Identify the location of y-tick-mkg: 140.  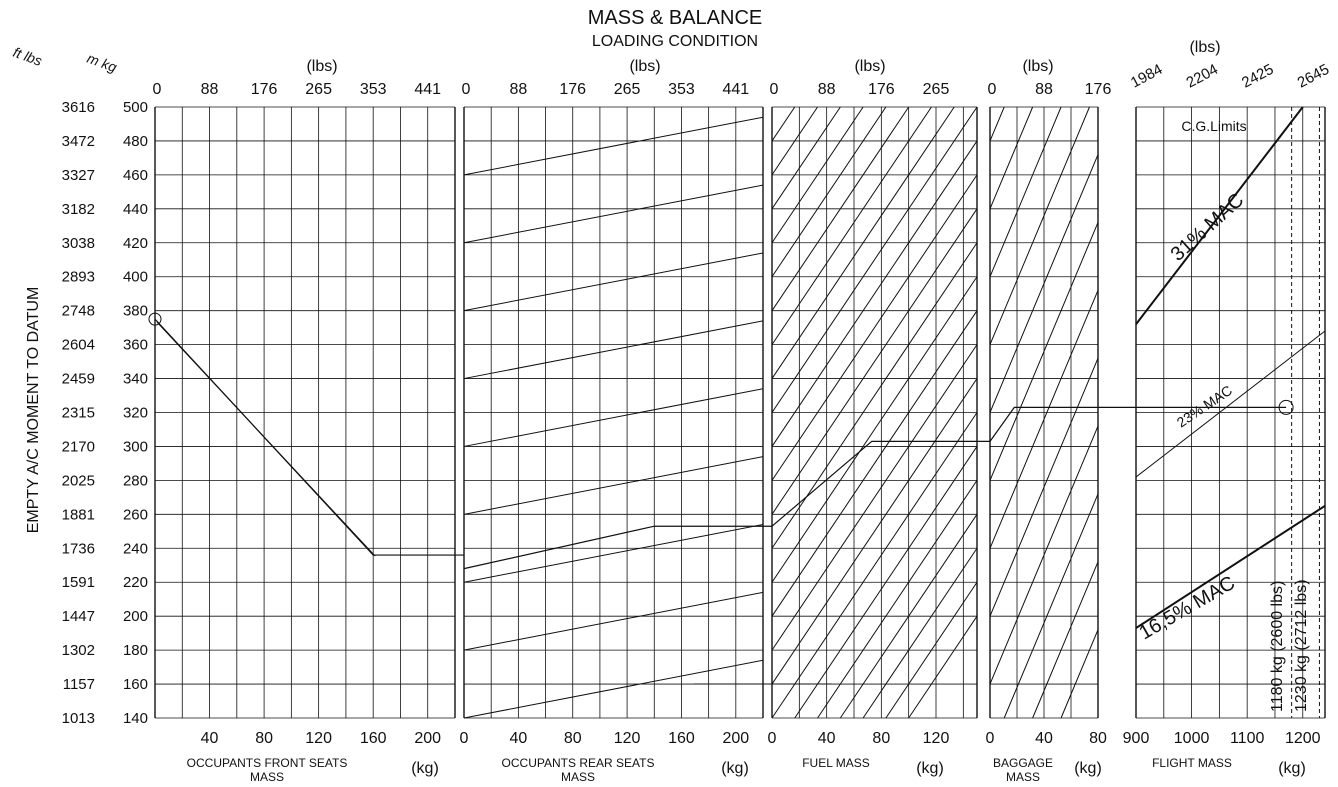
(135, 718).